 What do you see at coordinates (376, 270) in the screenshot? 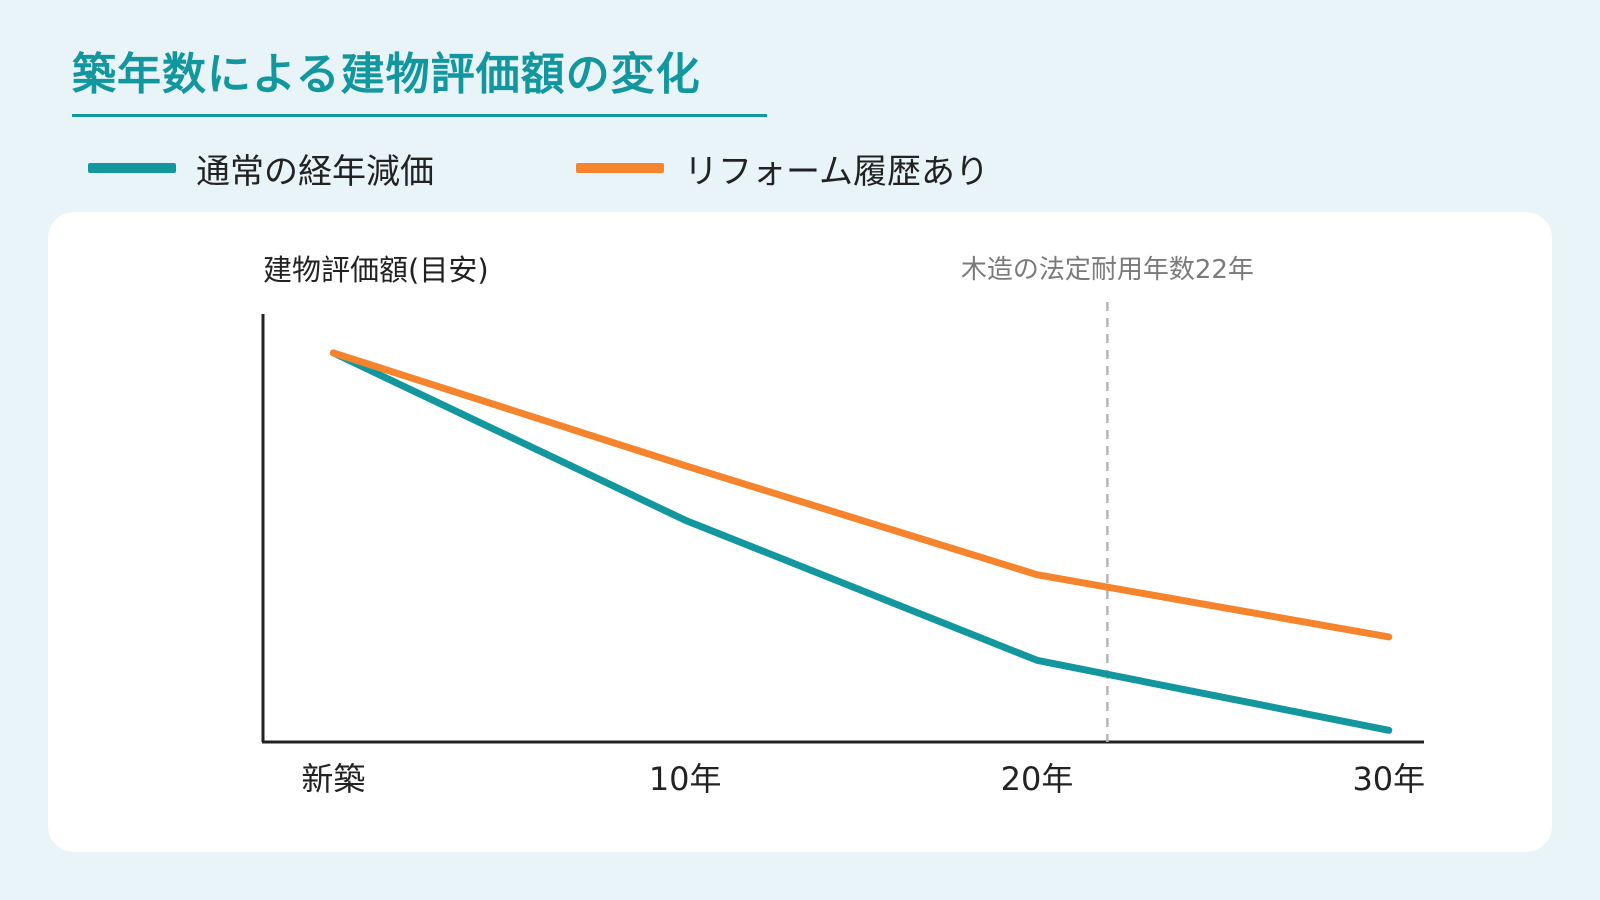
I see `y-axis-label: 建物評価額(目安)` at bounding box center [376, 270].